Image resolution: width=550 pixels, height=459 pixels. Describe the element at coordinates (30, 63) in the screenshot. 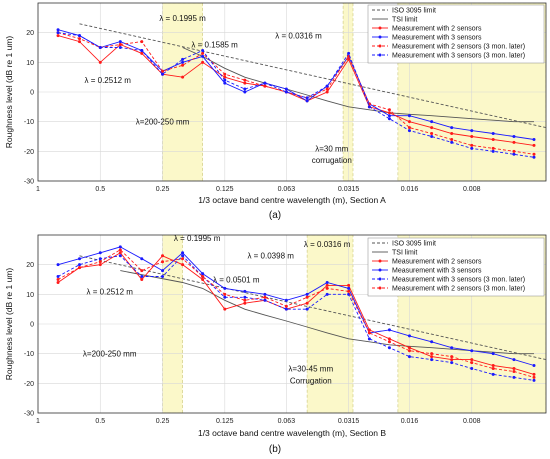

I see `y-tick-label: 10` at that location.